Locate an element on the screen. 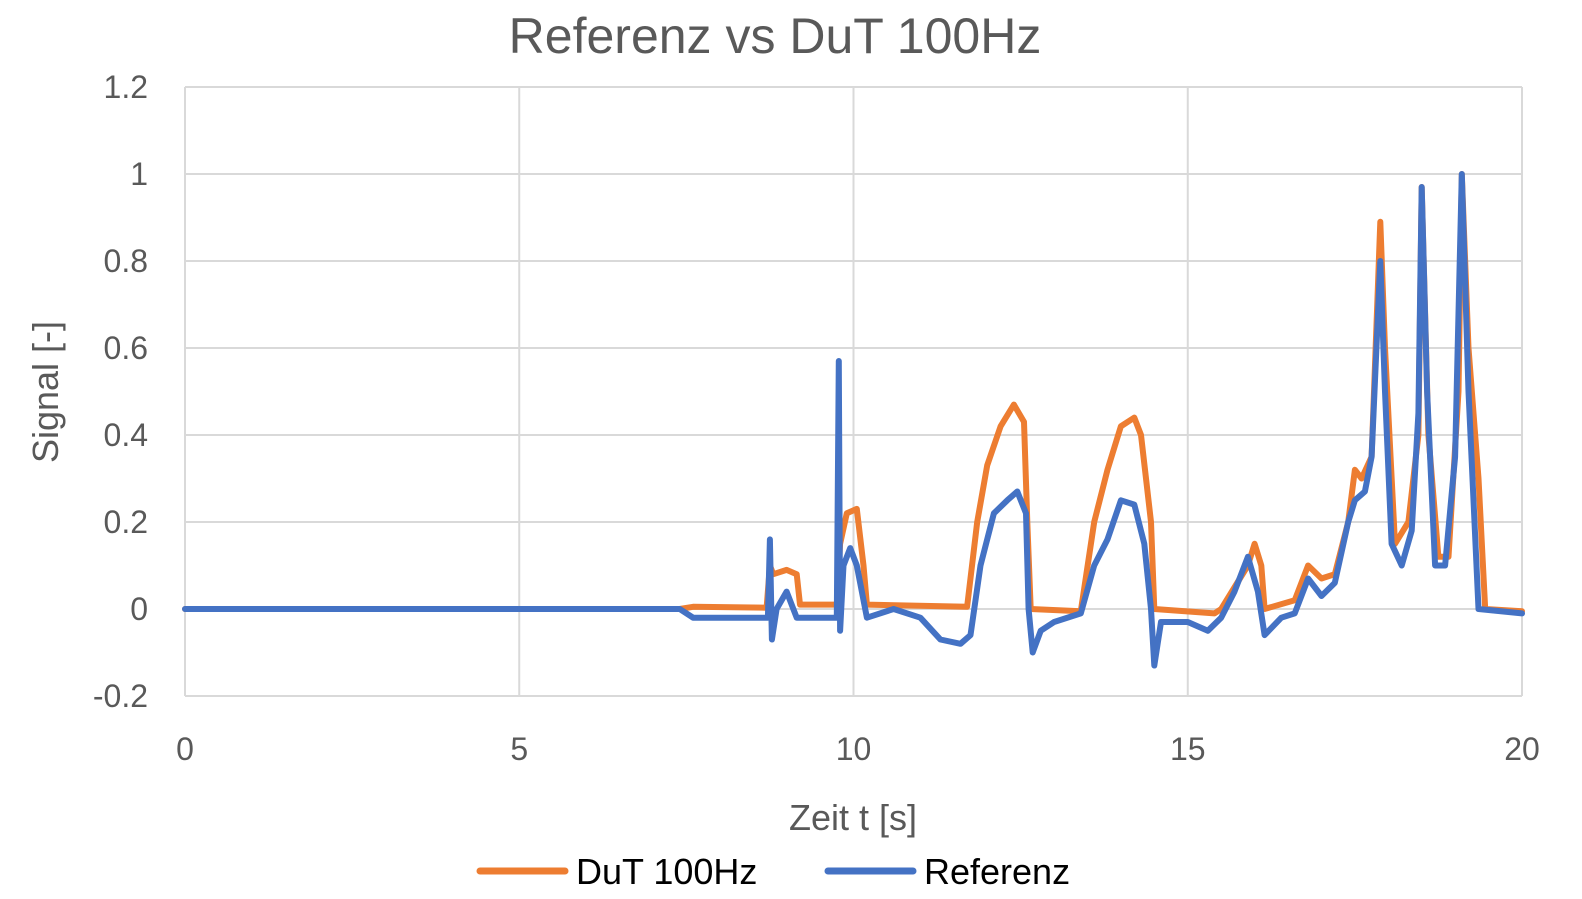  y-tick-label: -0.2 is located at coordinates (120, 696).